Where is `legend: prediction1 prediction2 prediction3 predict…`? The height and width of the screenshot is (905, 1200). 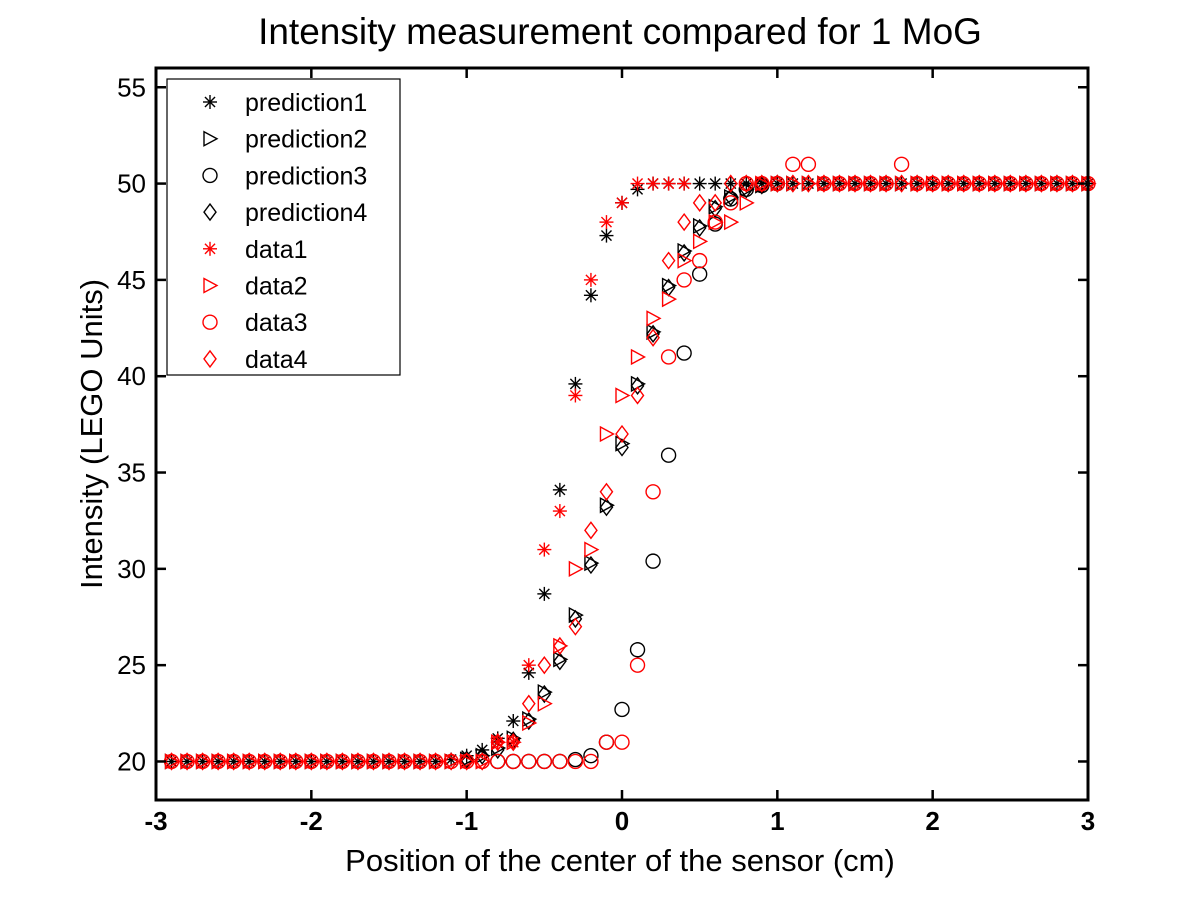
legend: prediction1 prediction2 prediction3 predict… is located at coordinates (283, 227).